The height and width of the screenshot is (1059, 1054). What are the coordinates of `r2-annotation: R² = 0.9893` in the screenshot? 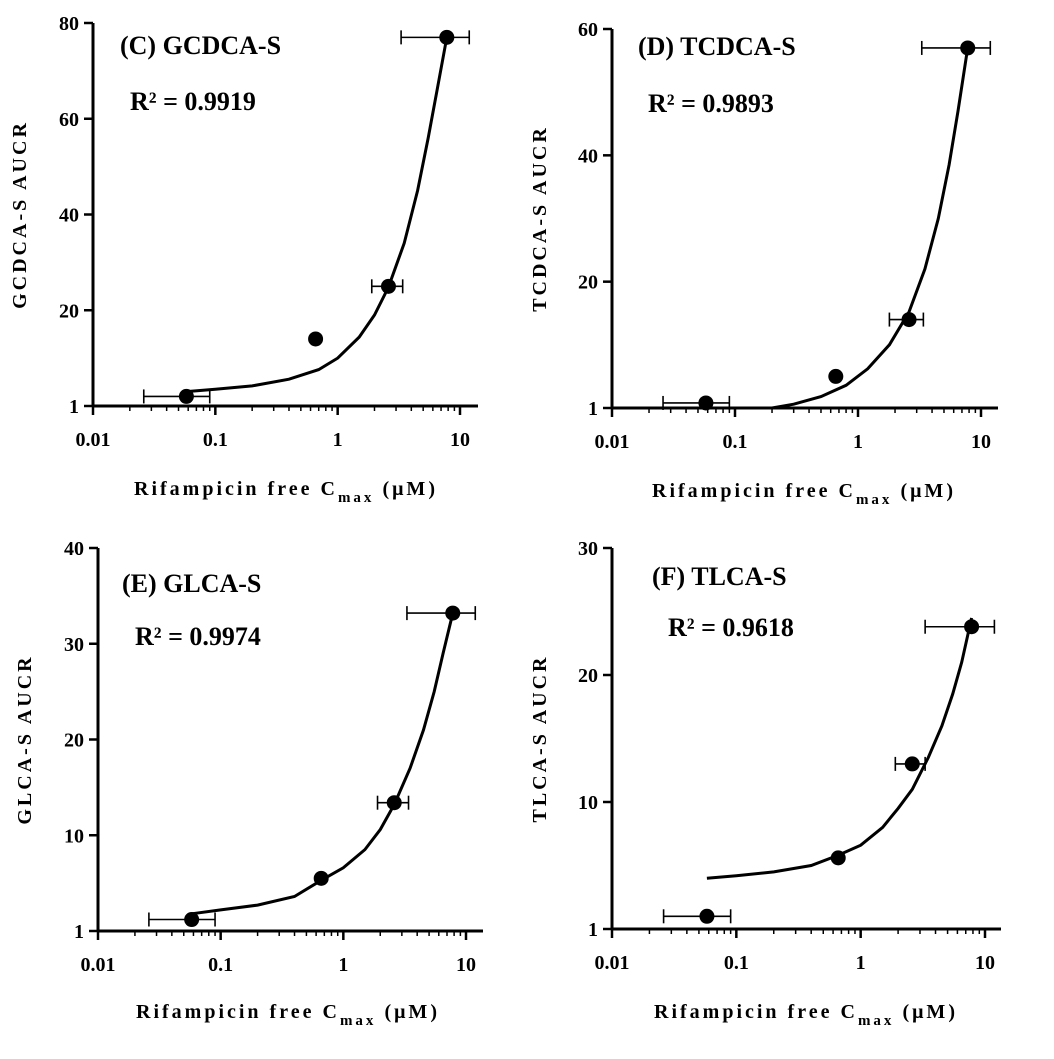 It's located at (711, 103).